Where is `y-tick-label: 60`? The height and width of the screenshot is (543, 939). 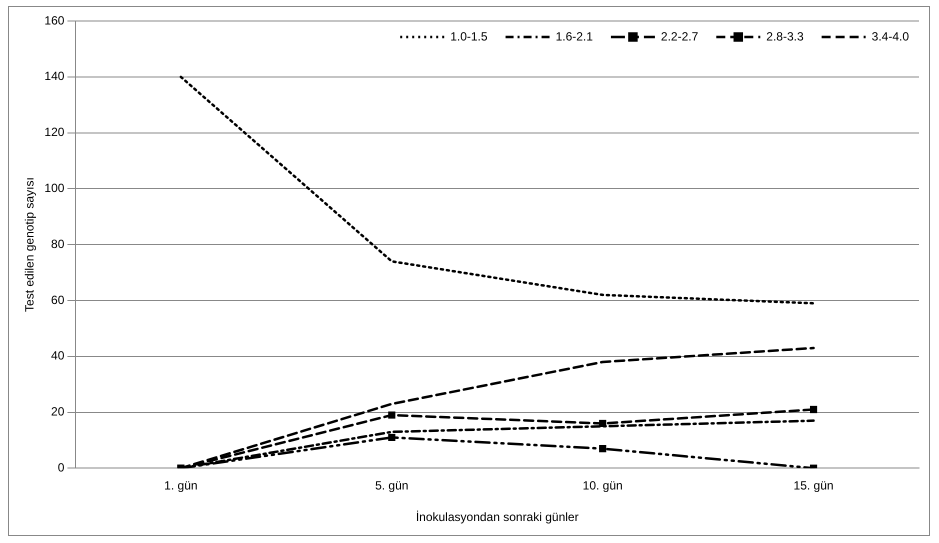 y-tick-label: 60 is located at coordinates (58, 299).